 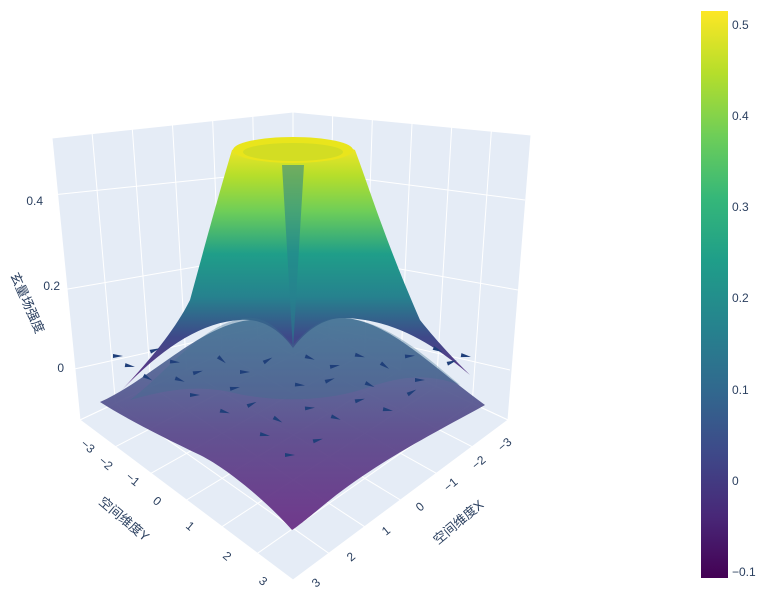 I want to click on colorbar-tick-label: 0.1, so click(x=740, y=390).